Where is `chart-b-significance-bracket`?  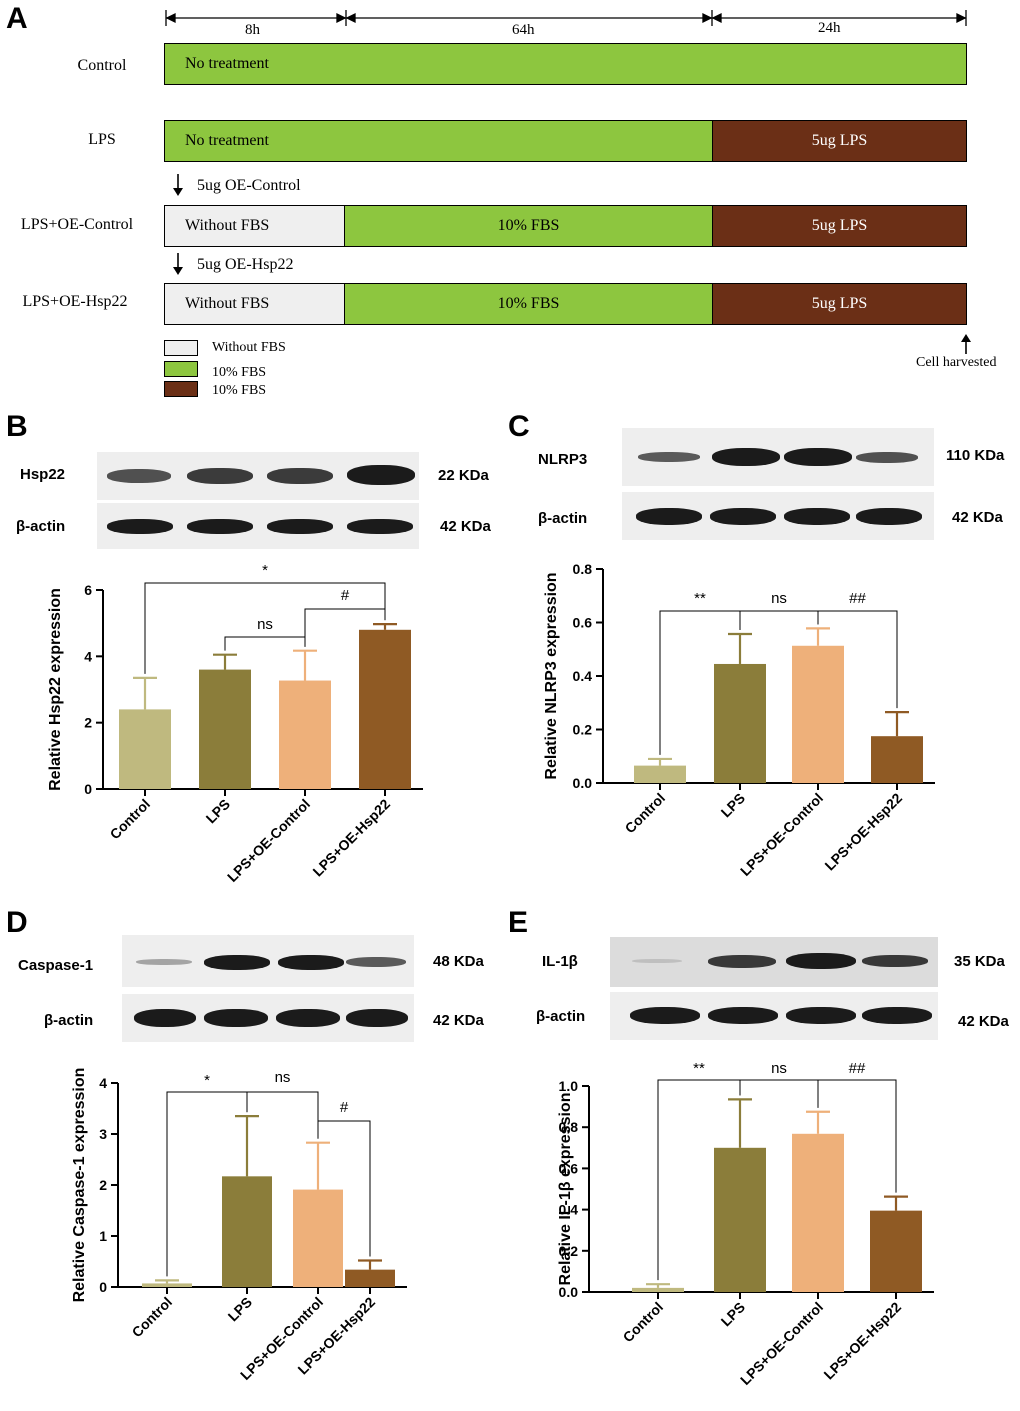
chart-b-significance-bracket is located at coordinates (265, 628).